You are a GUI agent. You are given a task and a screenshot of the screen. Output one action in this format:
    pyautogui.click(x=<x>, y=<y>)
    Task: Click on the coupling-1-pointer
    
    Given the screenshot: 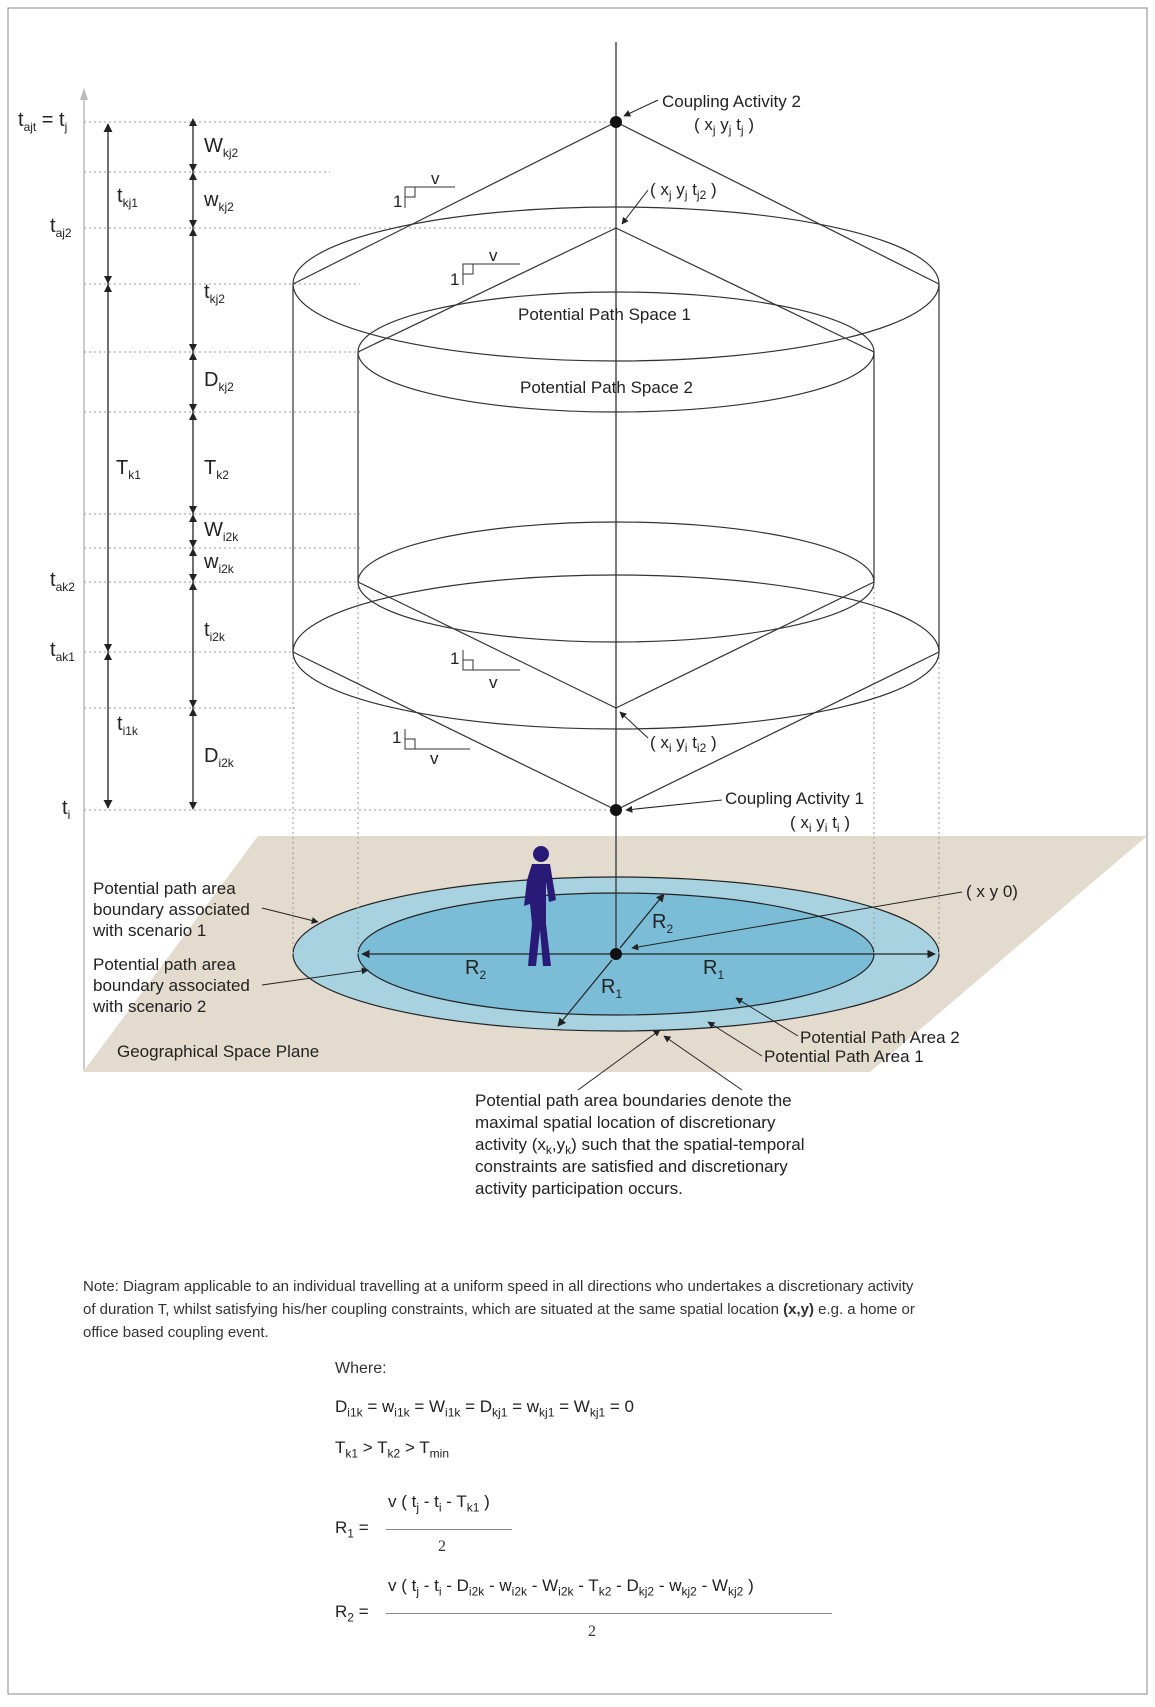 What is the action you would take?
    pyautogui.click(x=674, y=806)
    